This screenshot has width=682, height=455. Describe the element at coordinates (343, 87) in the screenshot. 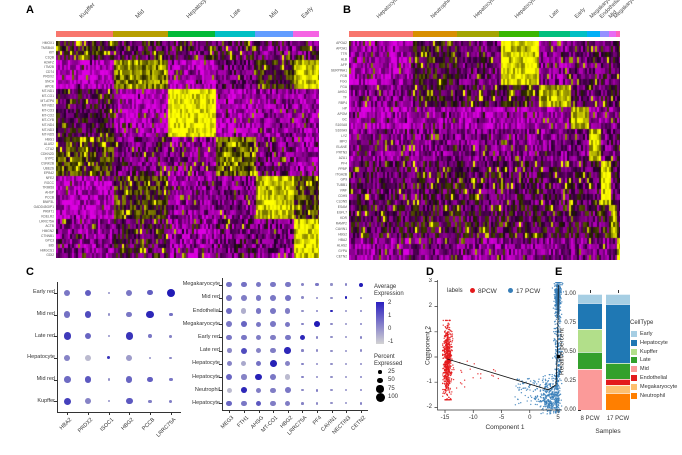

I see `gene-label: FGA` at that location.